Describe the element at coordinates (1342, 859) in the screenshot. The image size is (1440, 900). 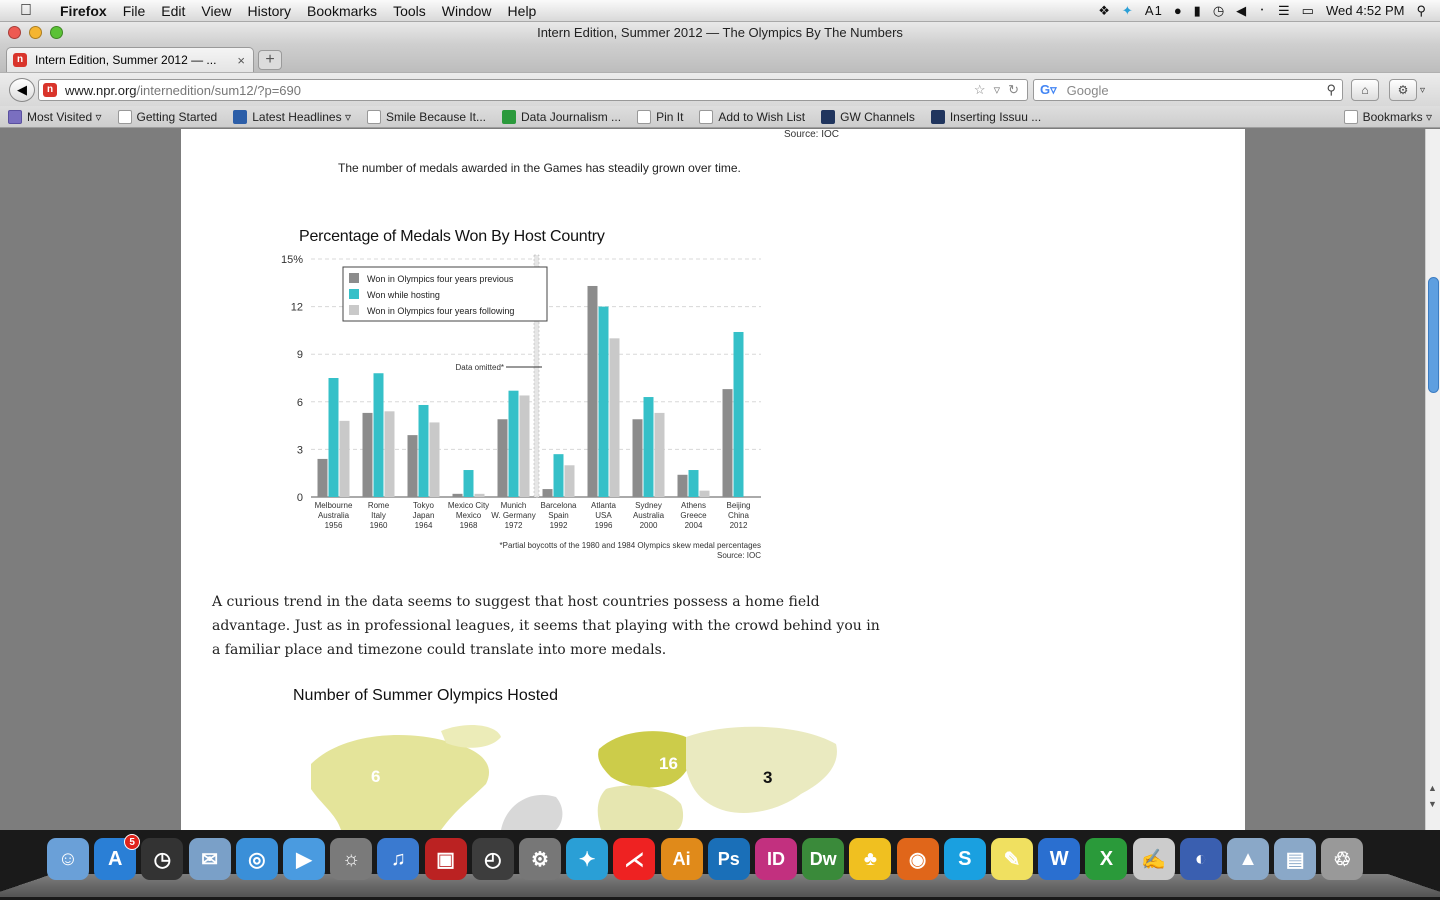
I see `dock-trash-icon: ♲` at that location.